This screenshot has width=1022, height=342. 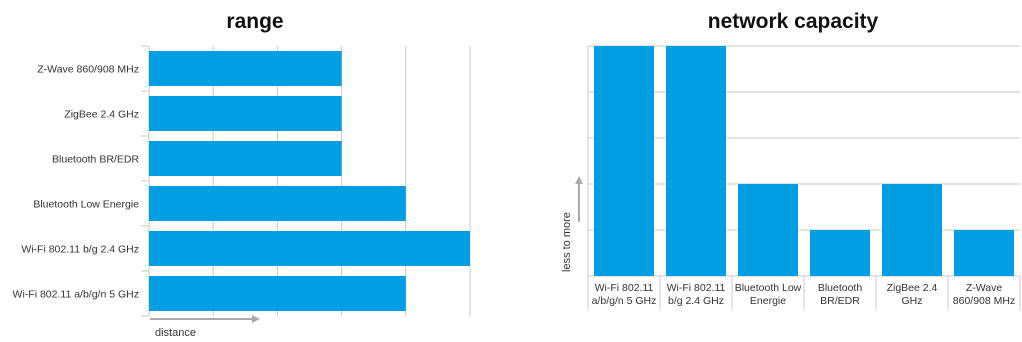 What do you see at coordinates (88, 70) in the screenshot?
I see `range-category-label: Z-Wave 860/908 MHz` at bounding box center [88, 70].